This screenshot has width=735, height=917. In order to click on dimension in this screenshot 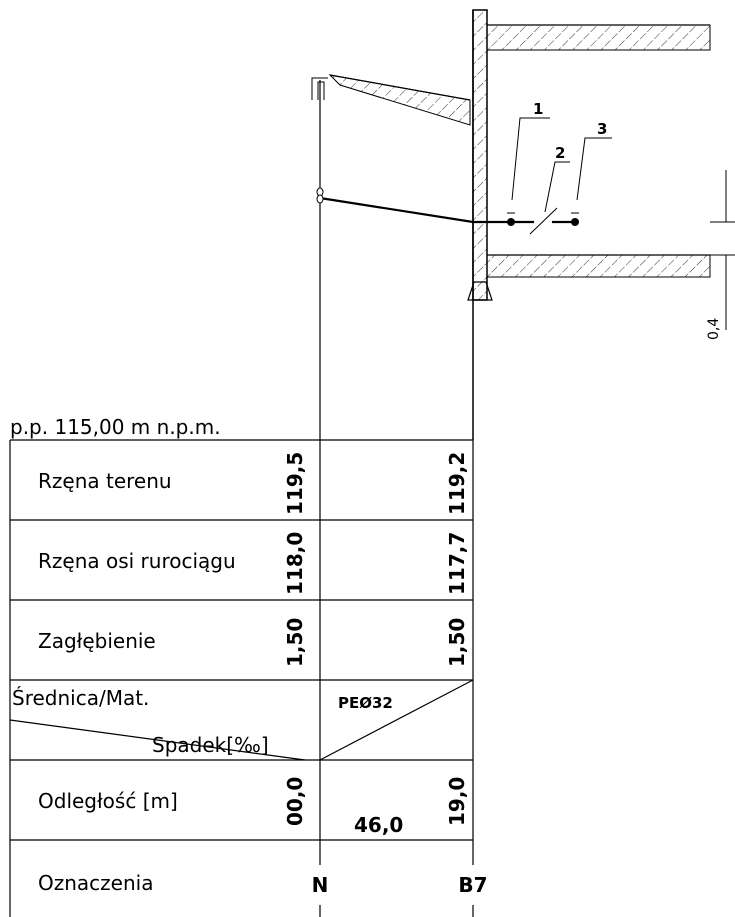, I will do `click(722, 250)`.